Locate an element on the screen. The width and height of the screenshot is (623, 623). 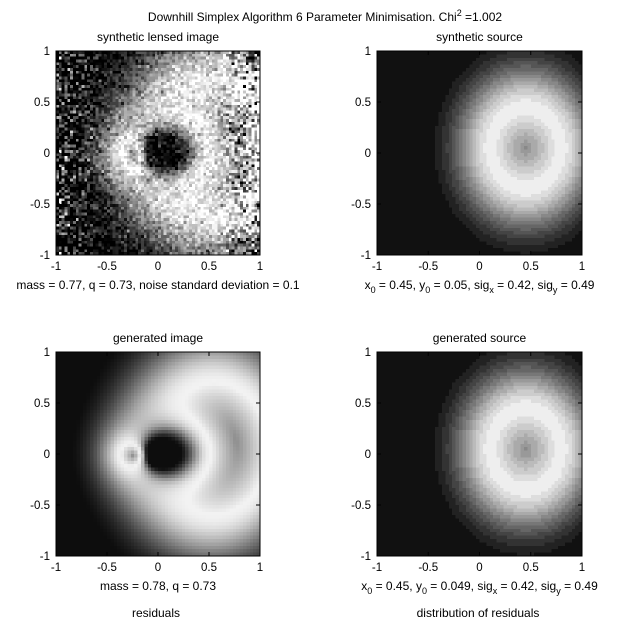
panel-title: generated image is located at coordinates (158, 338).